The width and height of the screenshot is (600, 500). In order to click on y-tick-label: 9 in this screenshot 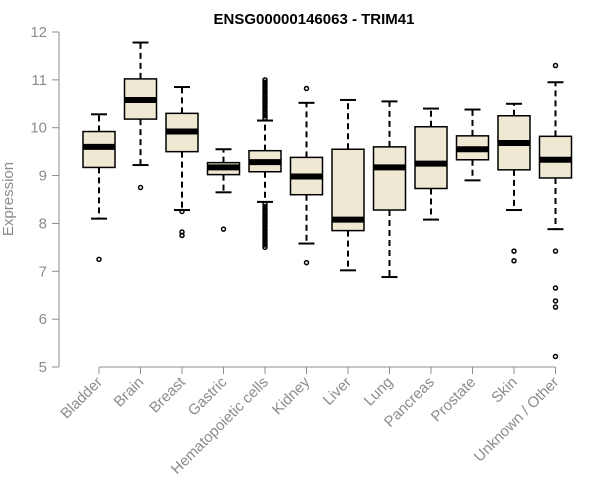, I will do `click(43, 176)`.